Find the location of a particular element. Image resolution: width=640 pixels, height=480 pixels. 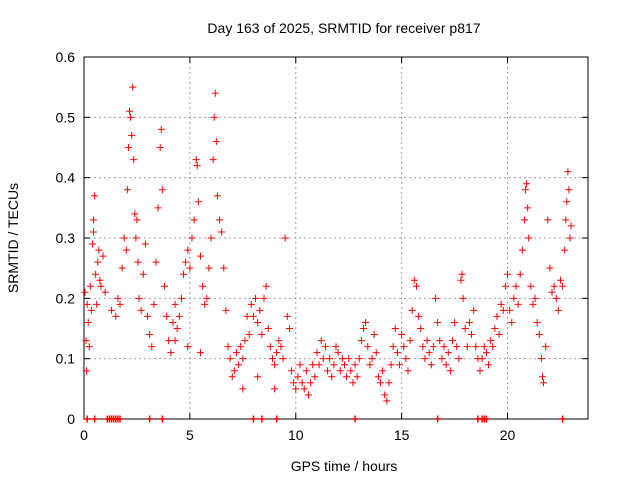

y-tick-label: 0.1 is located at coordinates (66, 359).